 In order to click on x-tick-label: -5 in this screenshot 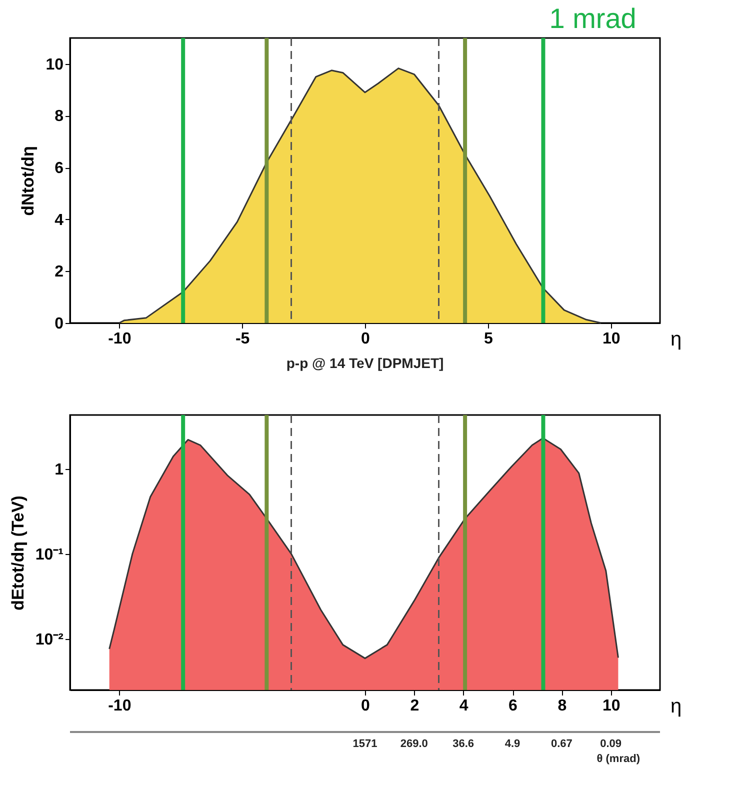, I will do `click(242, 339)`.